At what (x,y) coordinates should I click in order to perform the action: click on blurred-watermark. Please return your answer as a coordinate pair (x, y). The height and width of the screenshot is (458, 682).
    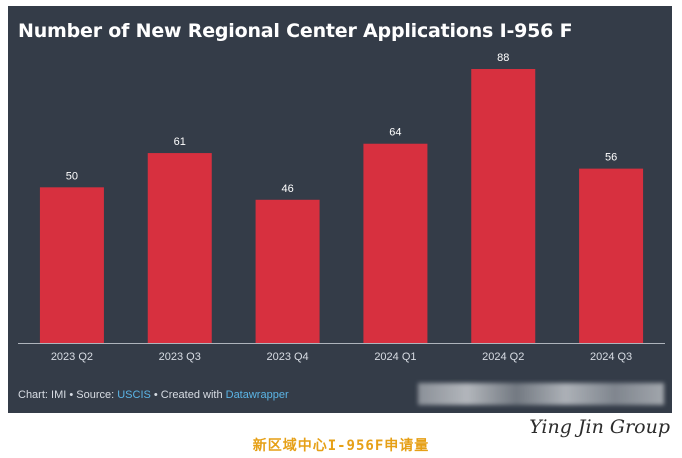
    Looking at the image, I should click on (541, 394).